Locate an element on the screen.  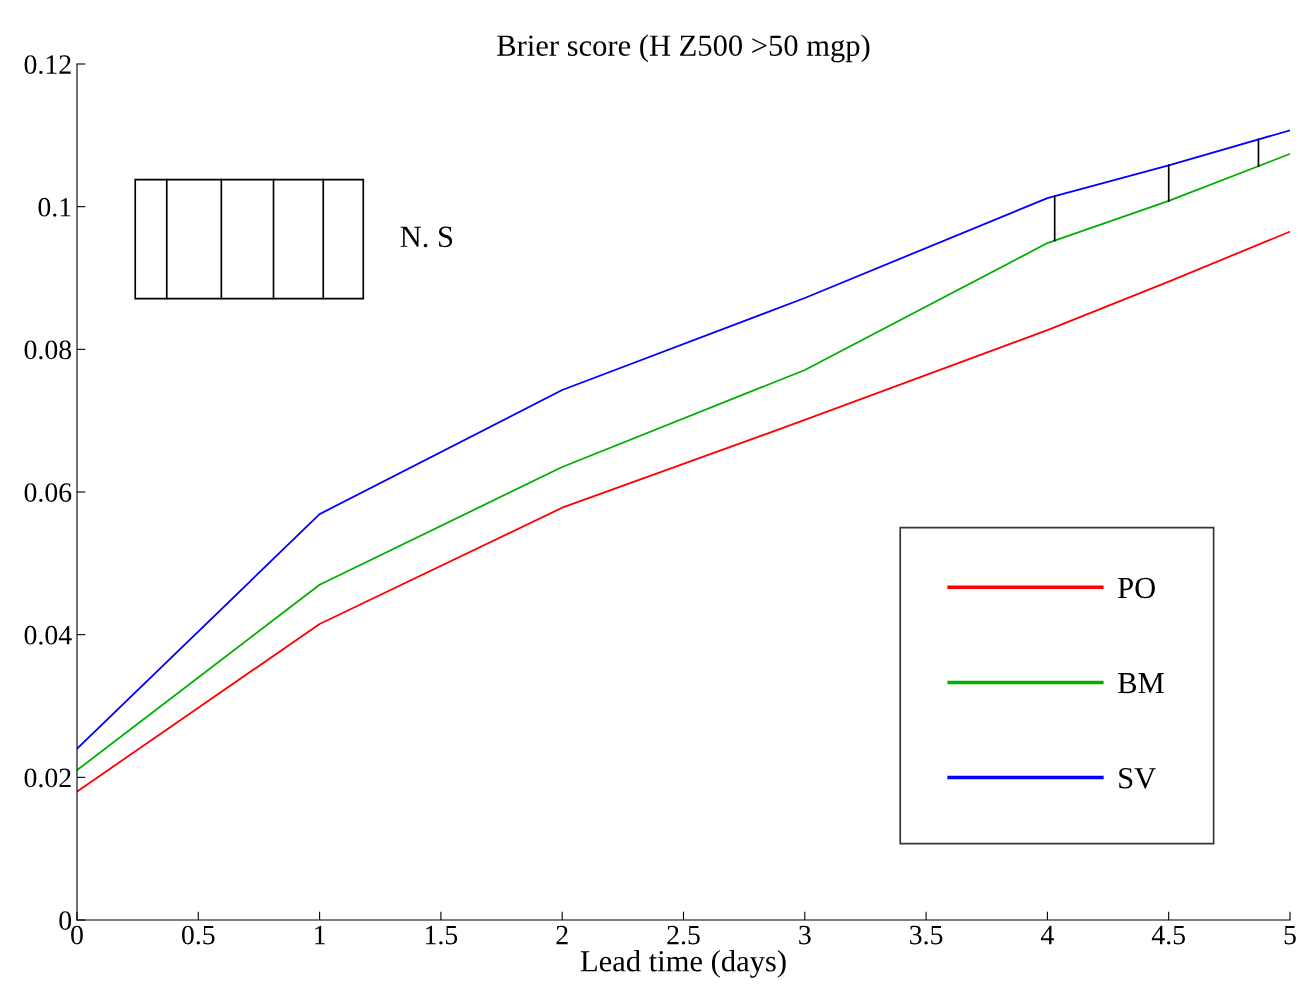
y-tick-label: 0.08 is located at coordinates (48, 350).